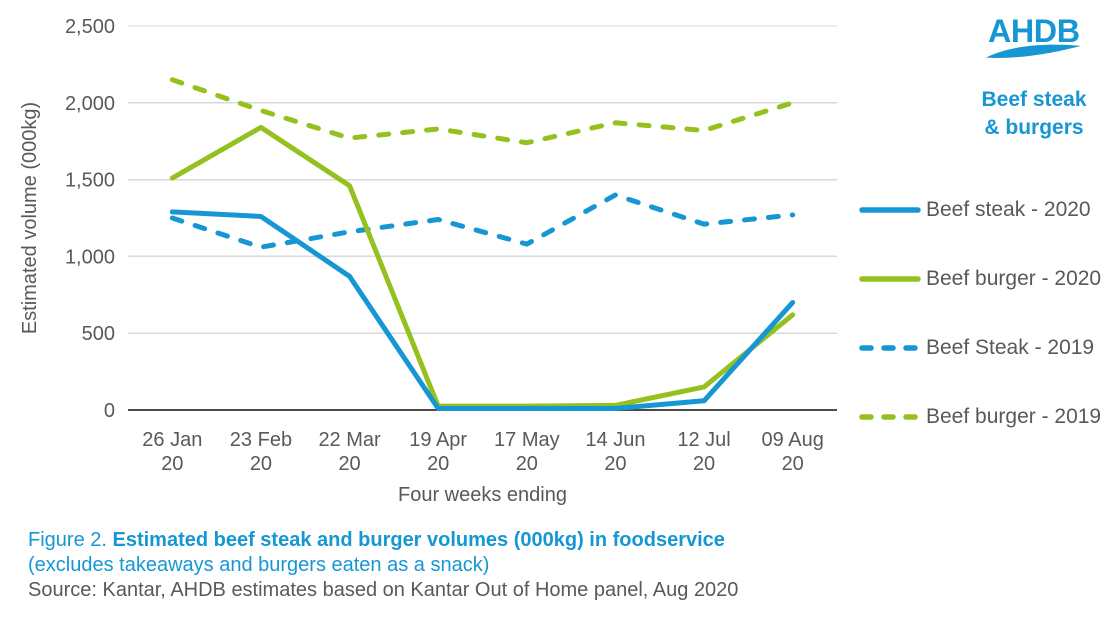 Image resolution: width=1114 pixels, height=633 pixels. Describe the element at coordinates (1034, 128) in the screenshot. I see `report-title-line2: & burgers` at that location.